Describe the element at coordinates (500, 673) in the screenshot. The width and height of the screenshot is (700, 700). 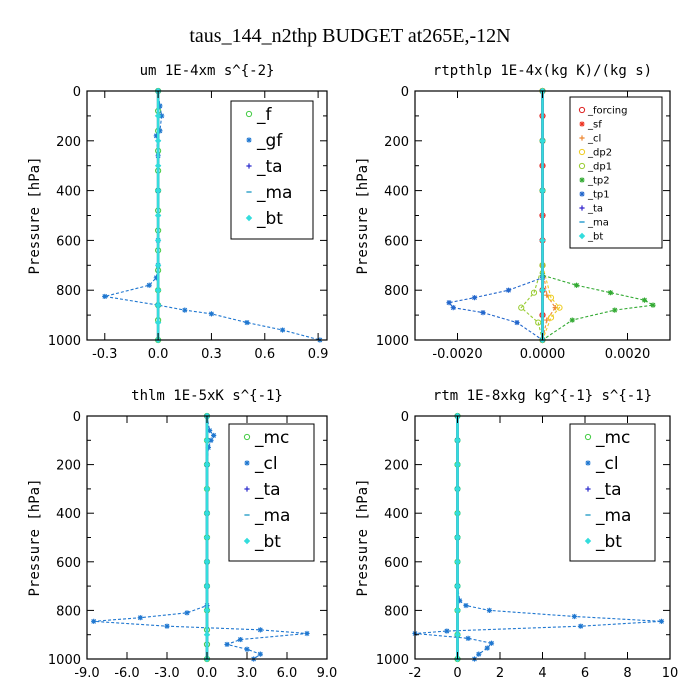
I see `x-tick-label: 2` at that location.